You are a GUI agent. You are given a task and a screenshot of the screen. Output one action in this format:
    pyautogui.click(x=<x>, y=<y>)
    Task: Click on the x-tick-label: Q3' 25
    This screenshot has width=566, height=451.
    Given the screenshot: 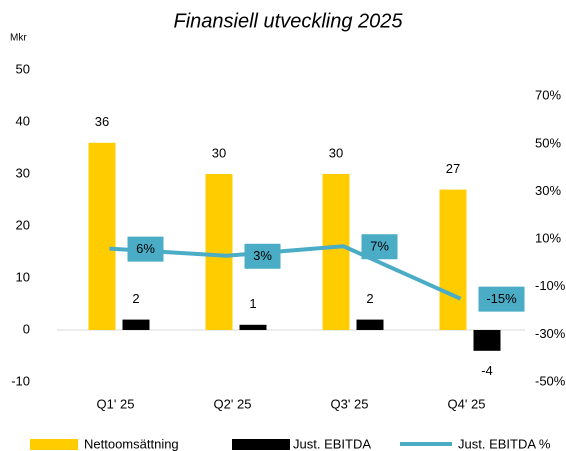 What is the action you would take?
    pyautogui.click(x=350, y=403)
    